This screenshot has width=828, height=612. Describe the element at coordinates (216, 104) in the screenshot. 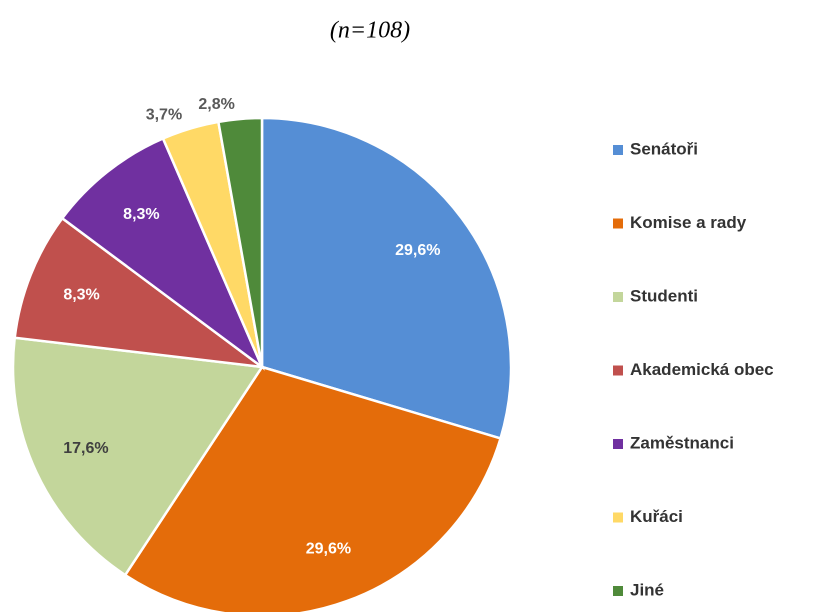

I see `data-label: 2,8%` at that location.